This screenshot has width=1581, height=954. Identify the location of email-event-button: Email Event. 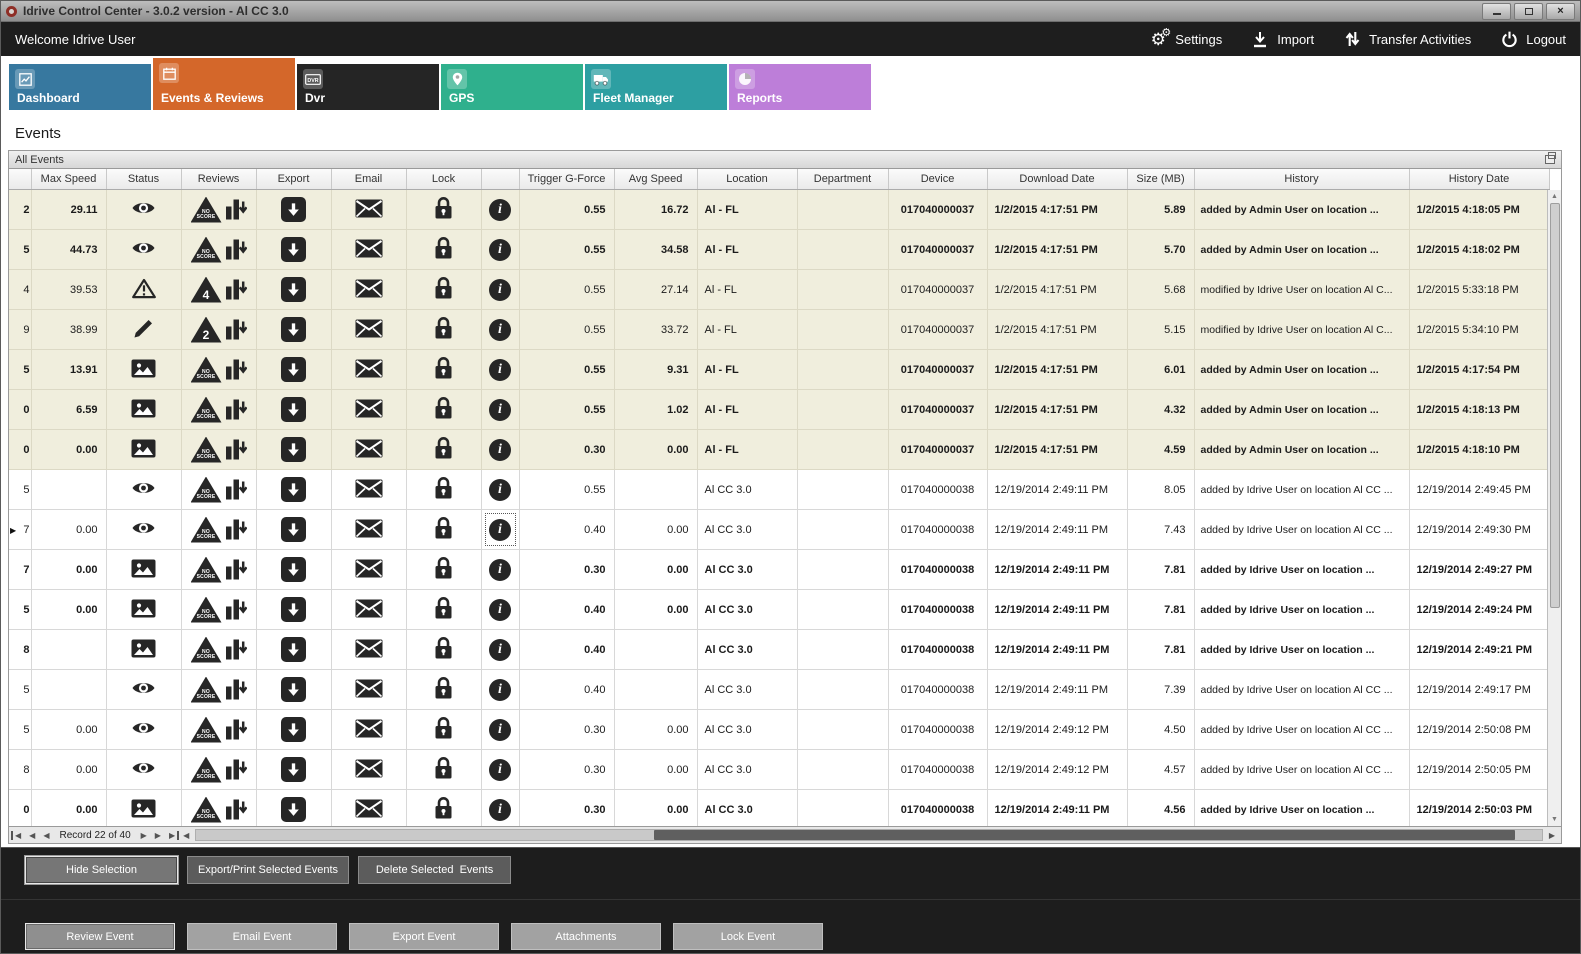
(262, 936).